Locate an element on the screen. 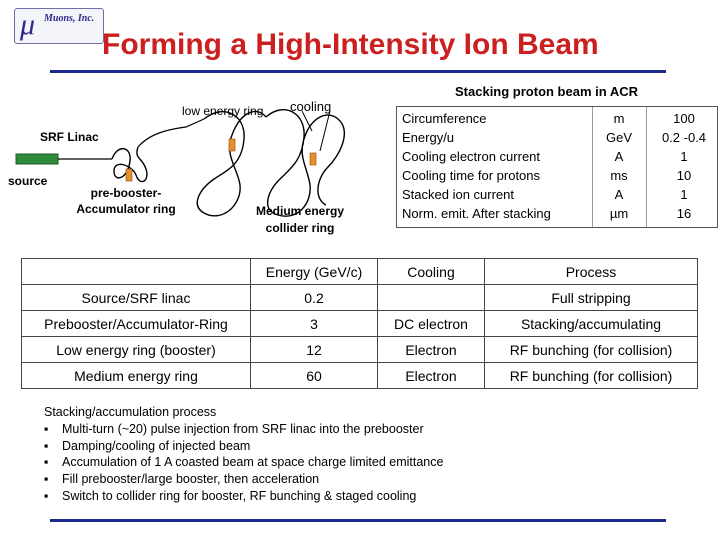 The width and height of the screenshot is (720, 540). footer-rule is located at coordinates (358, 520).